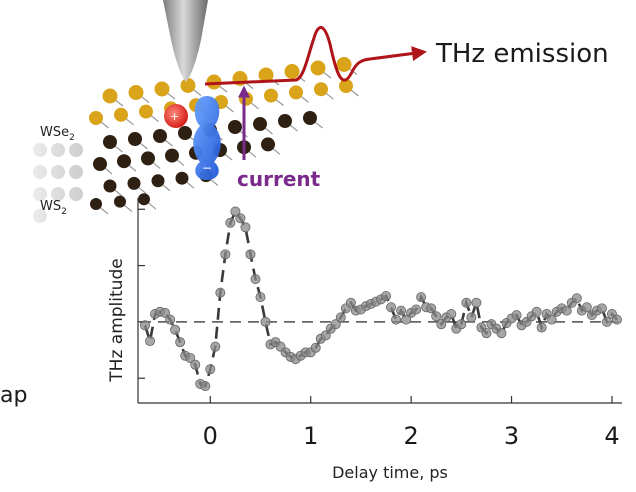 This screenshot has height=492, width=636. What do you see at coordinates (511, 436) in the screenshot?
I see `x-tick-label: 3` at bounding box center [511, 436].